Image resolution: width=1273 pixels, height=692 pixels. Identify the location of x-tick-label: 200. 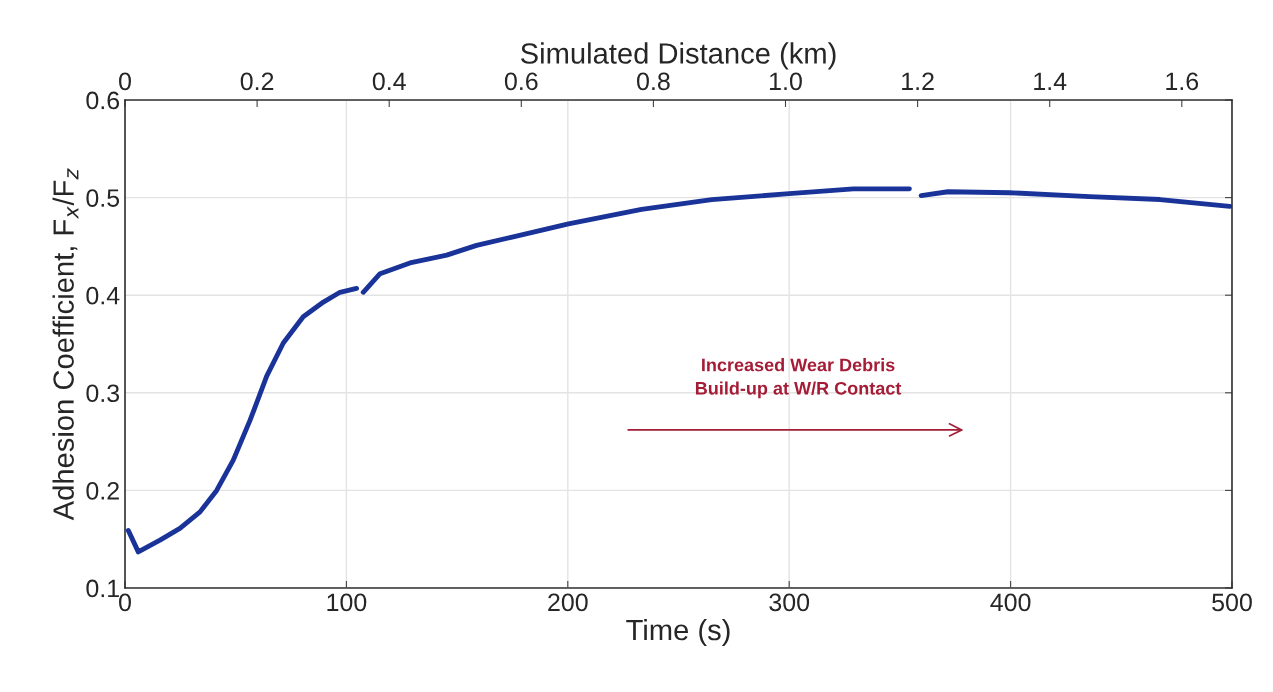
(568, 602).